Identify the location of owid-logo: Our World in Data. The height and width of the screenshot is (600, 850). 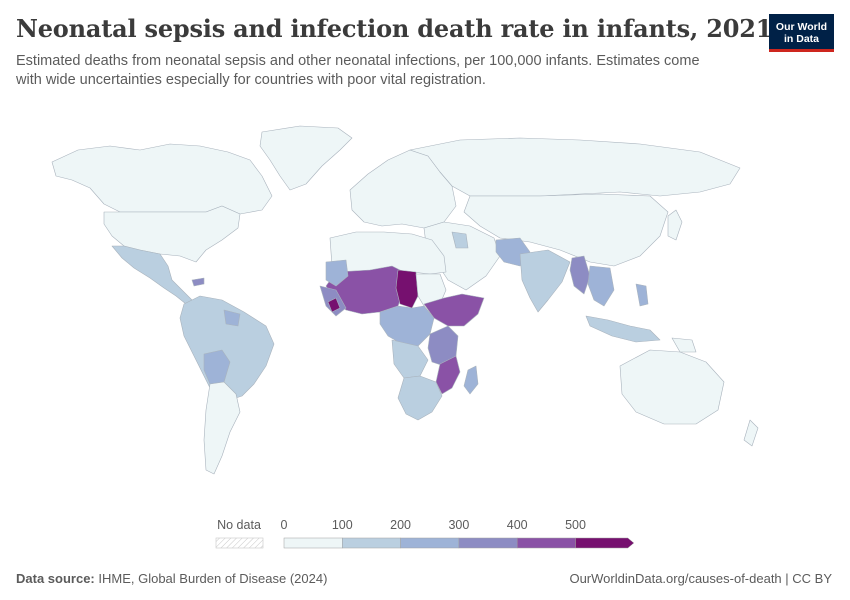
(801, 33).